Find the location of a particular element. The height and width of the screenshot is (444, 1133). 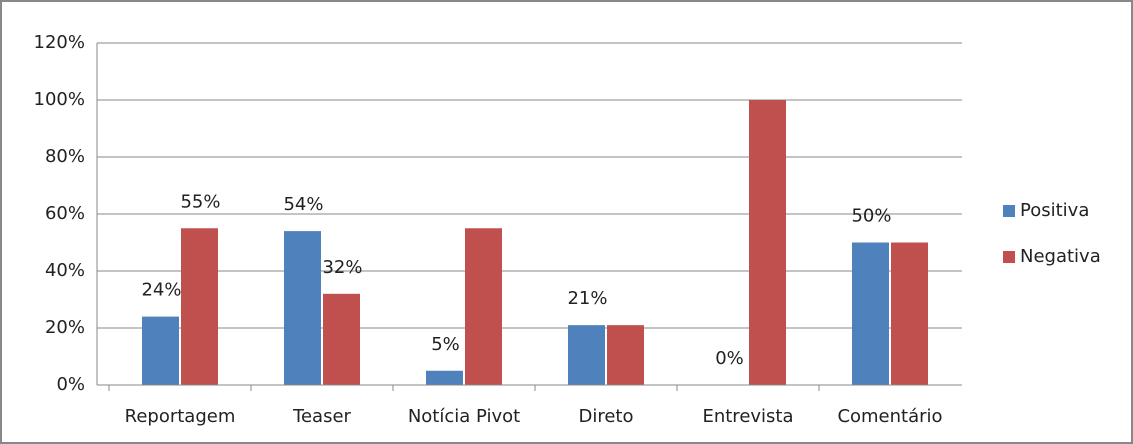

legend-label: Negativa is located at coordinates (1060, 256).